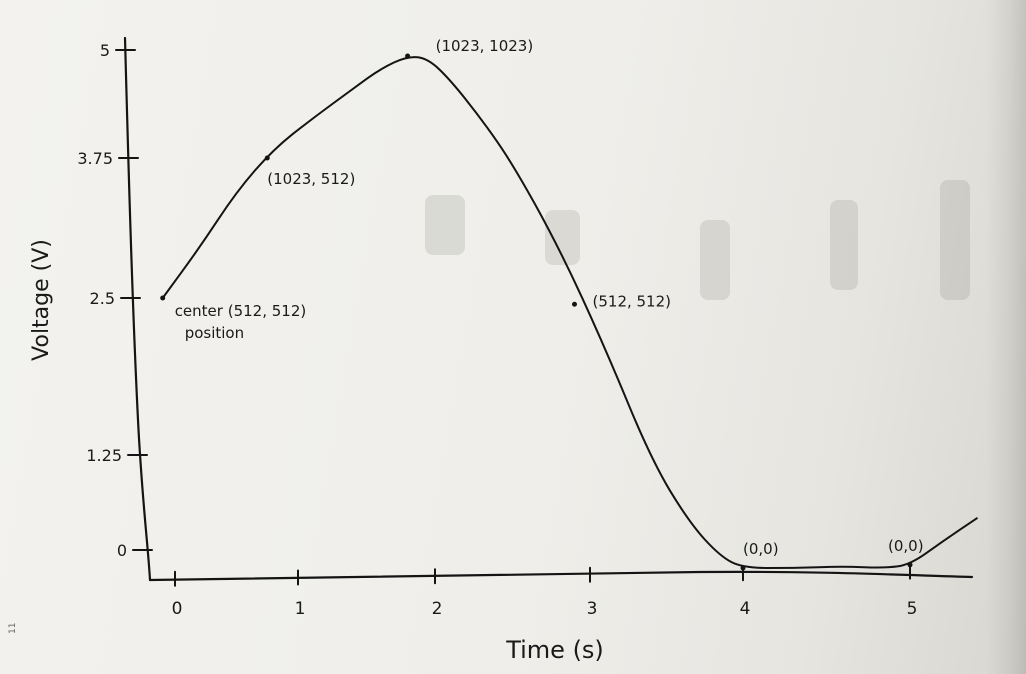 This screenshot has width=1026, height=674. Describe the element at coordinates (1006, 337) in the screenshot. I see `page-fold-shadow` at that location.